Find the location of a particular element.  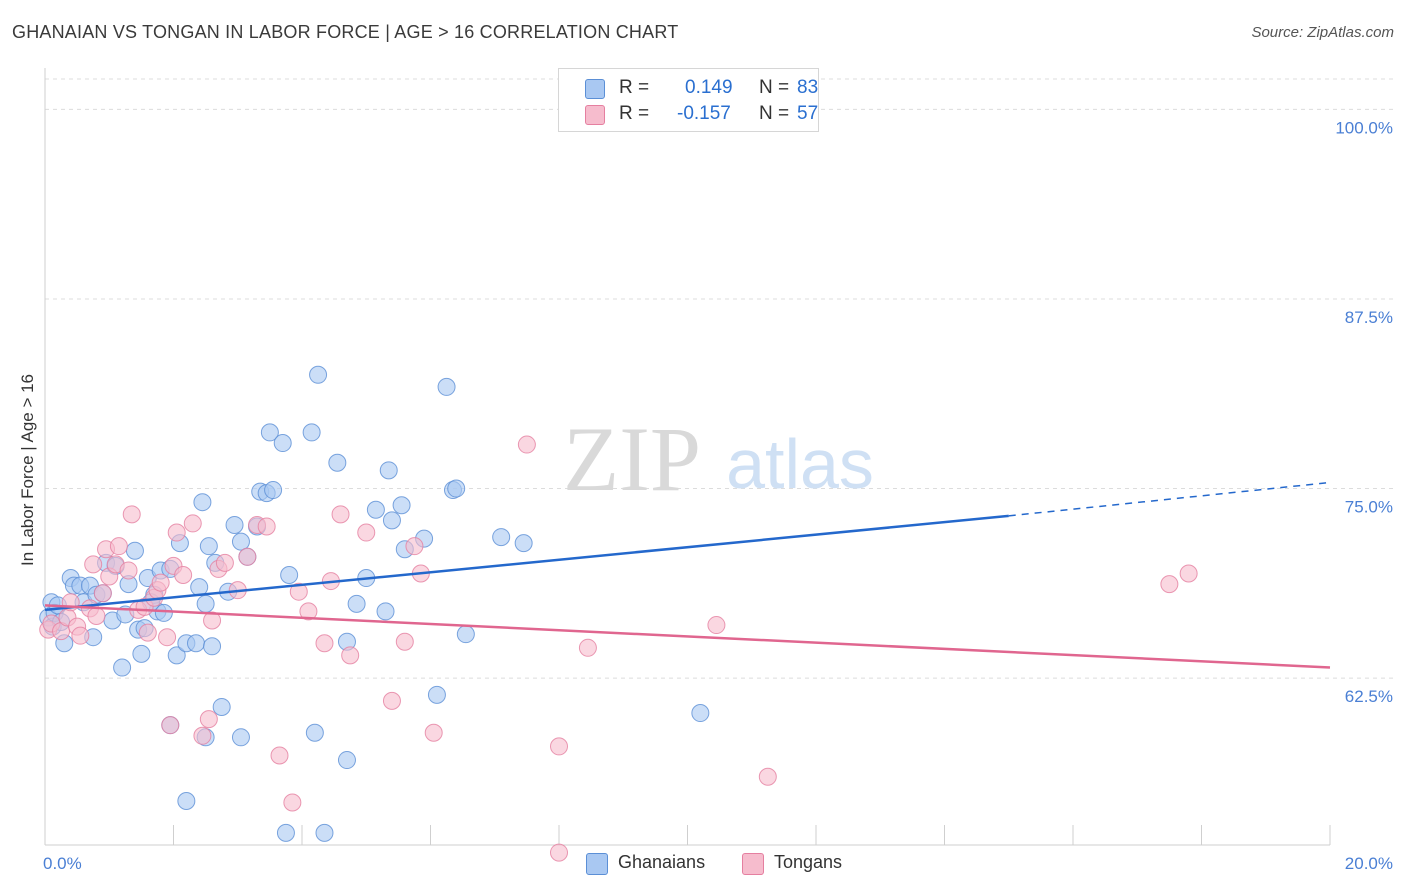

watermark-zip: ZIP is located at coordinates (632, 459).